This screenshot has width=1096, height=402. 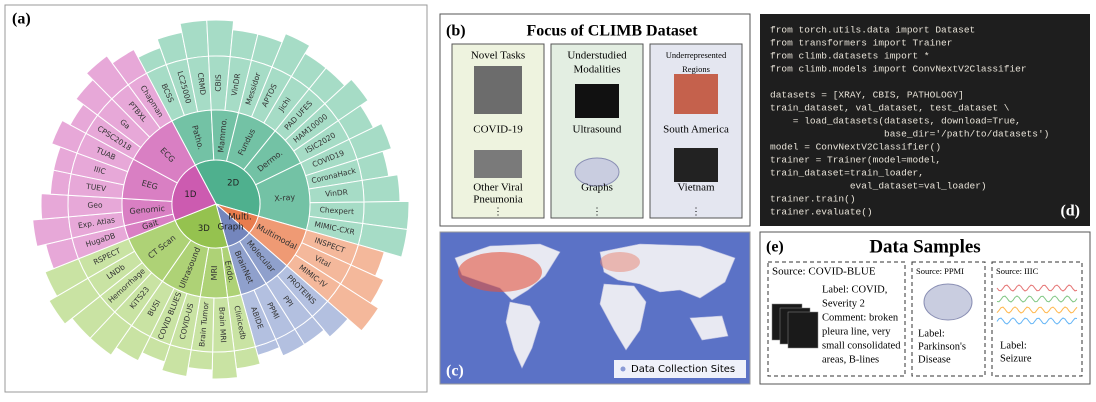 I want to click on code-line: train_dataset=train_loader,, so click(x=847, y=173).